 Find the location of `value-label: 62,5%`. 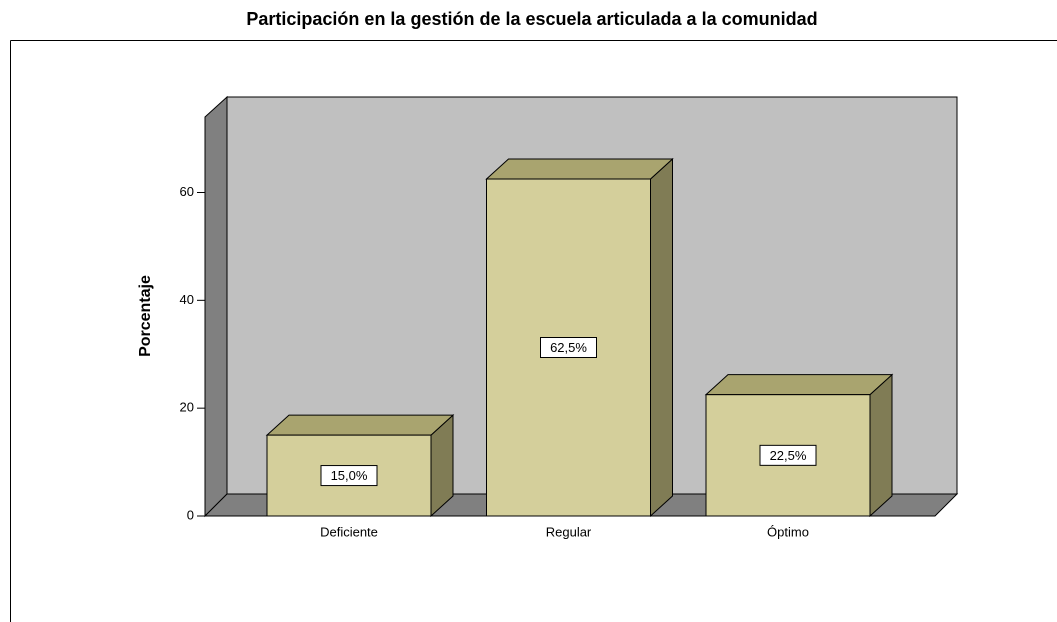

value-label: 62,5% is located at coordinates (568, 347).